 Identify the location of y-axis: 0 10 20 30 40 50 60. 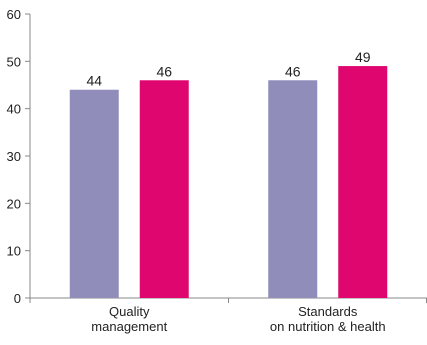
(19, 156).